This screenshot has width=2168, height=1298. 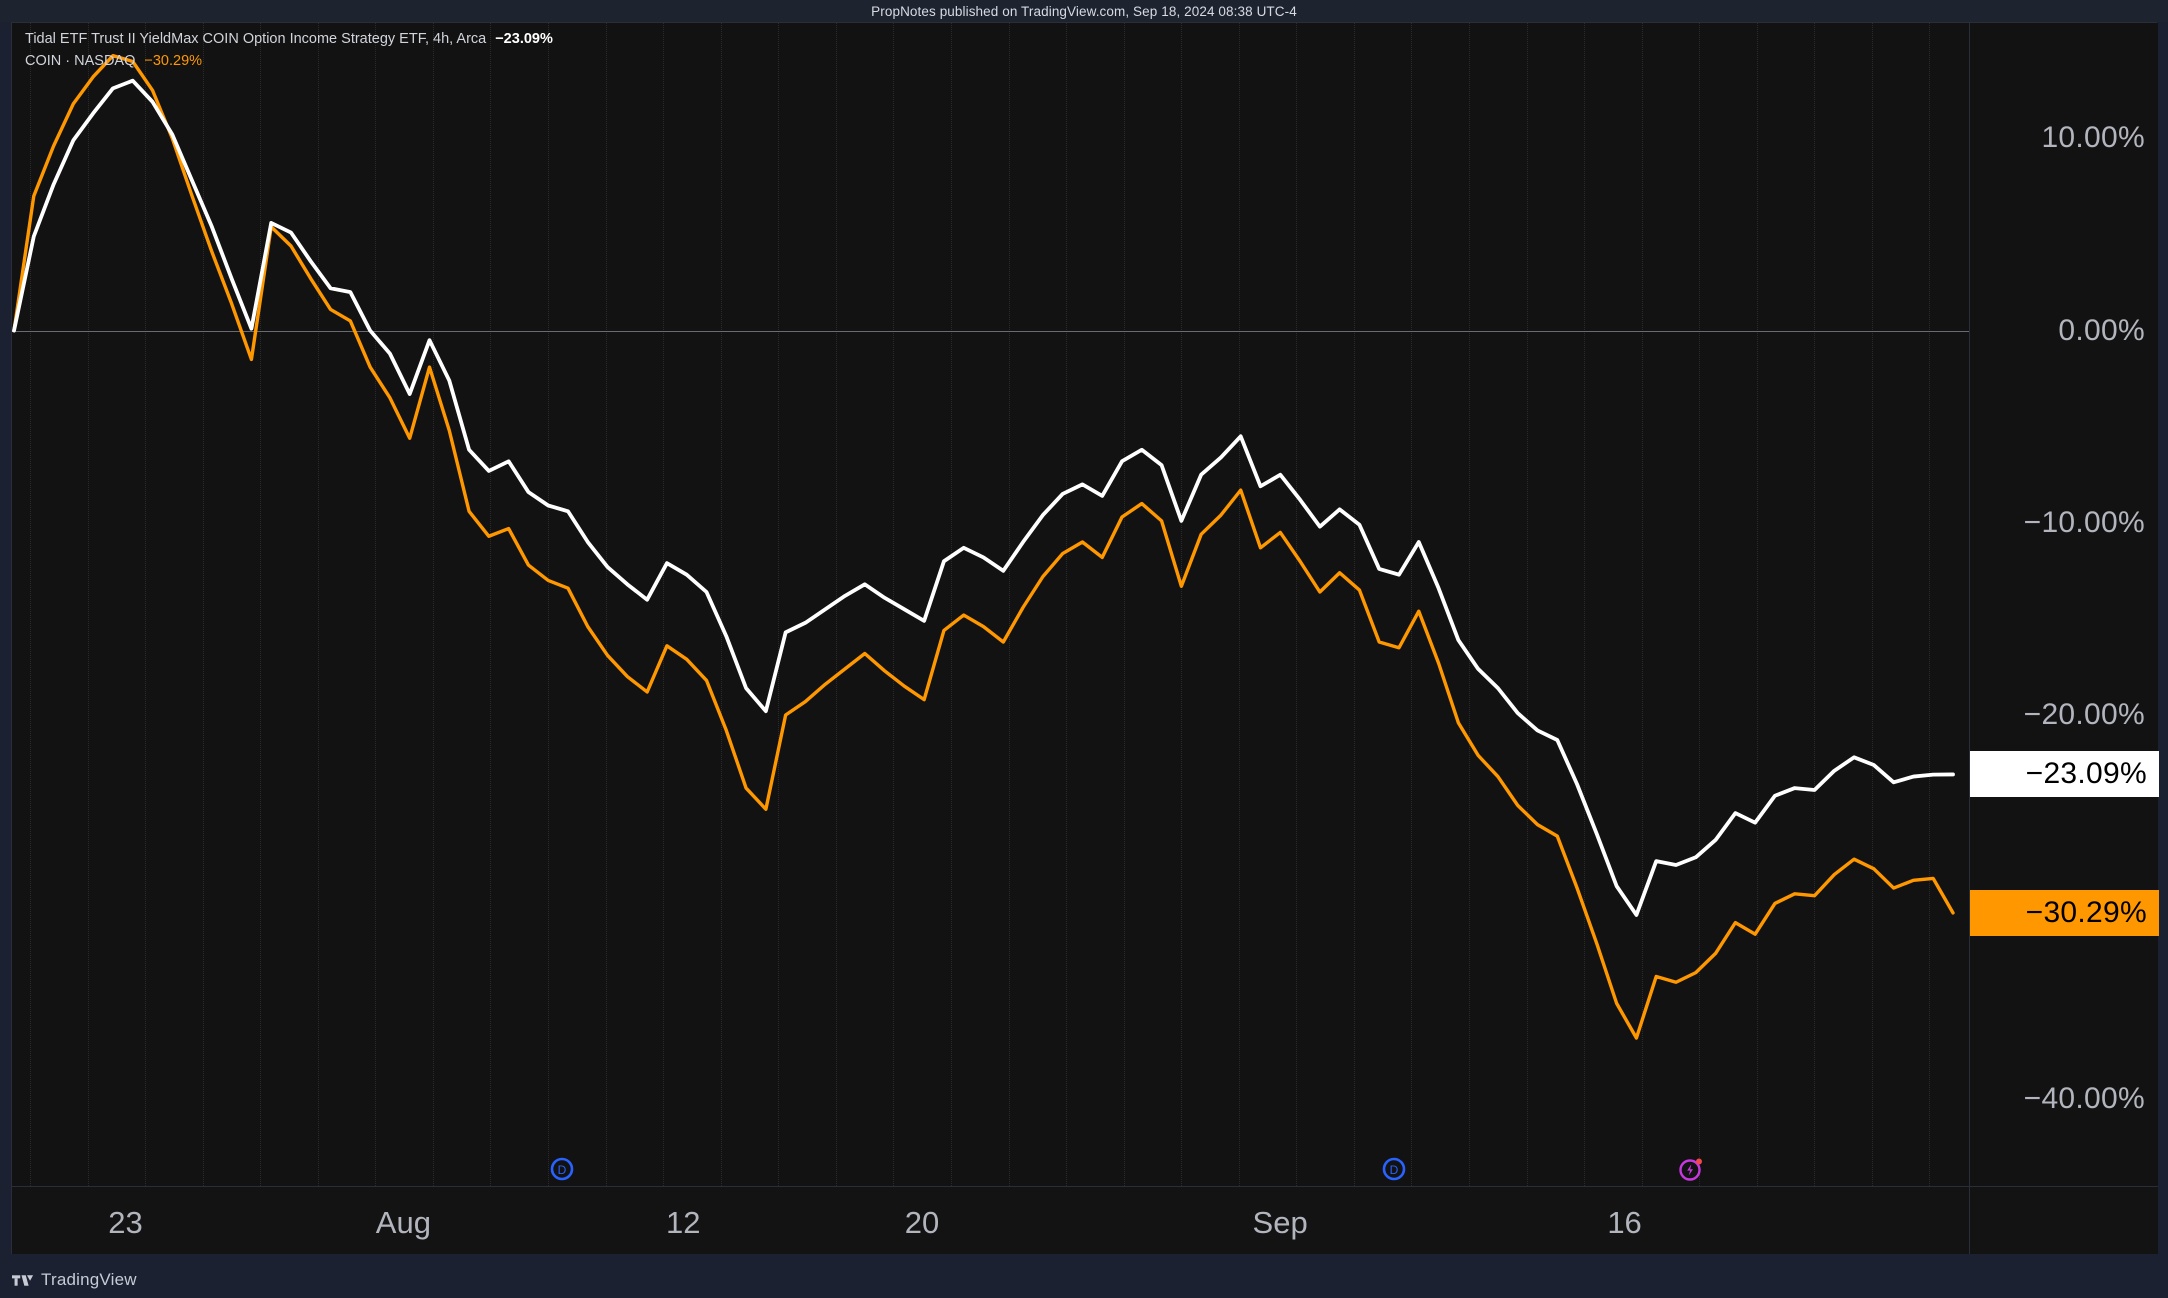 I want to click on main-price-badge: −23.09%, so click(x=2064, y=774).